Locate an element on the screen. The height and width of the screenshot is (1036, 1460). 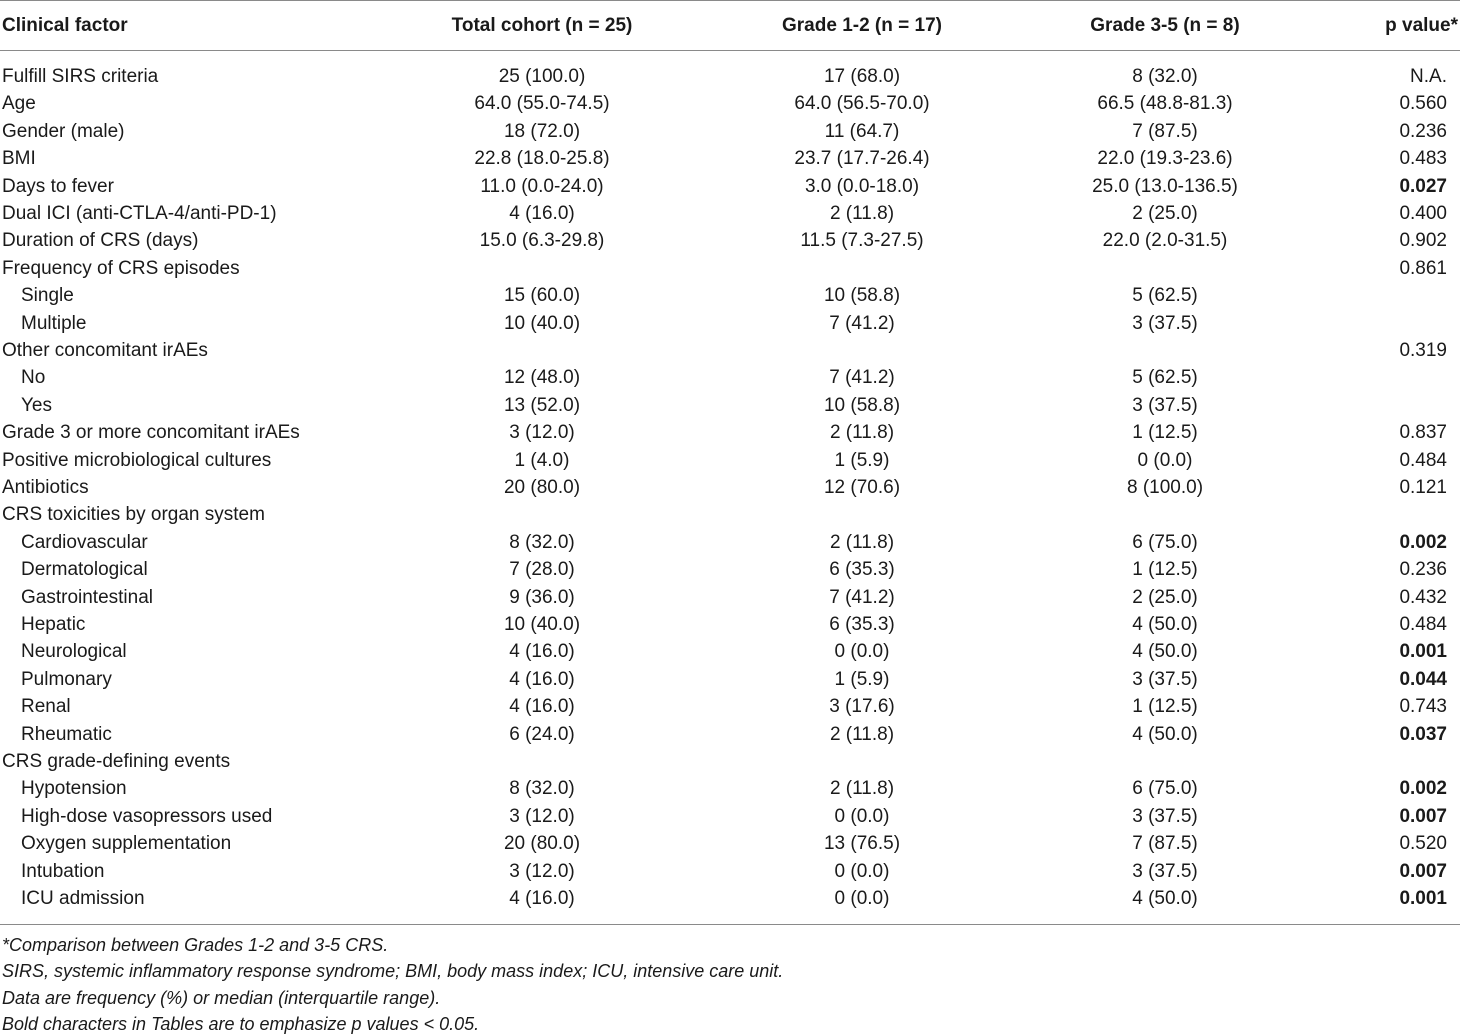
table-row: Hepatic 10 (40.0) 6 (35.3) 4 (50.0) 0.484 is located at coordinates (730, 624).